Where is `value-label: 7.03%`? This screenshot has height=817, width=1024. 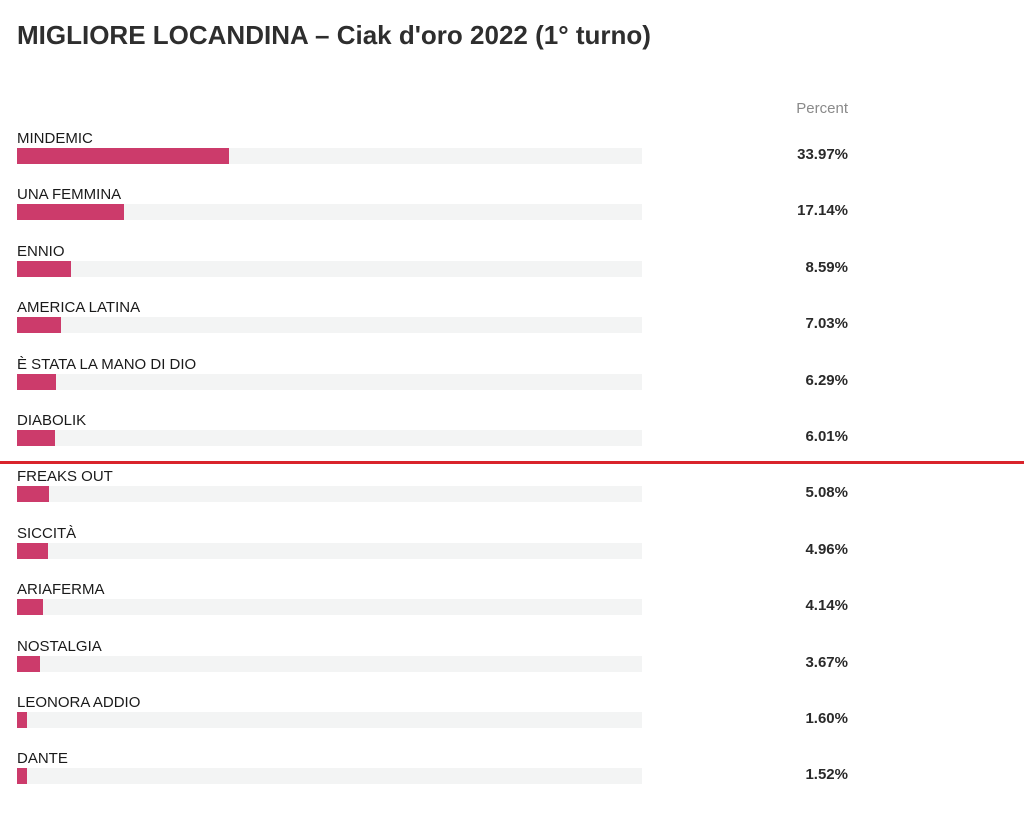 value-label: 7.03% is located at coordinates (826, 324).